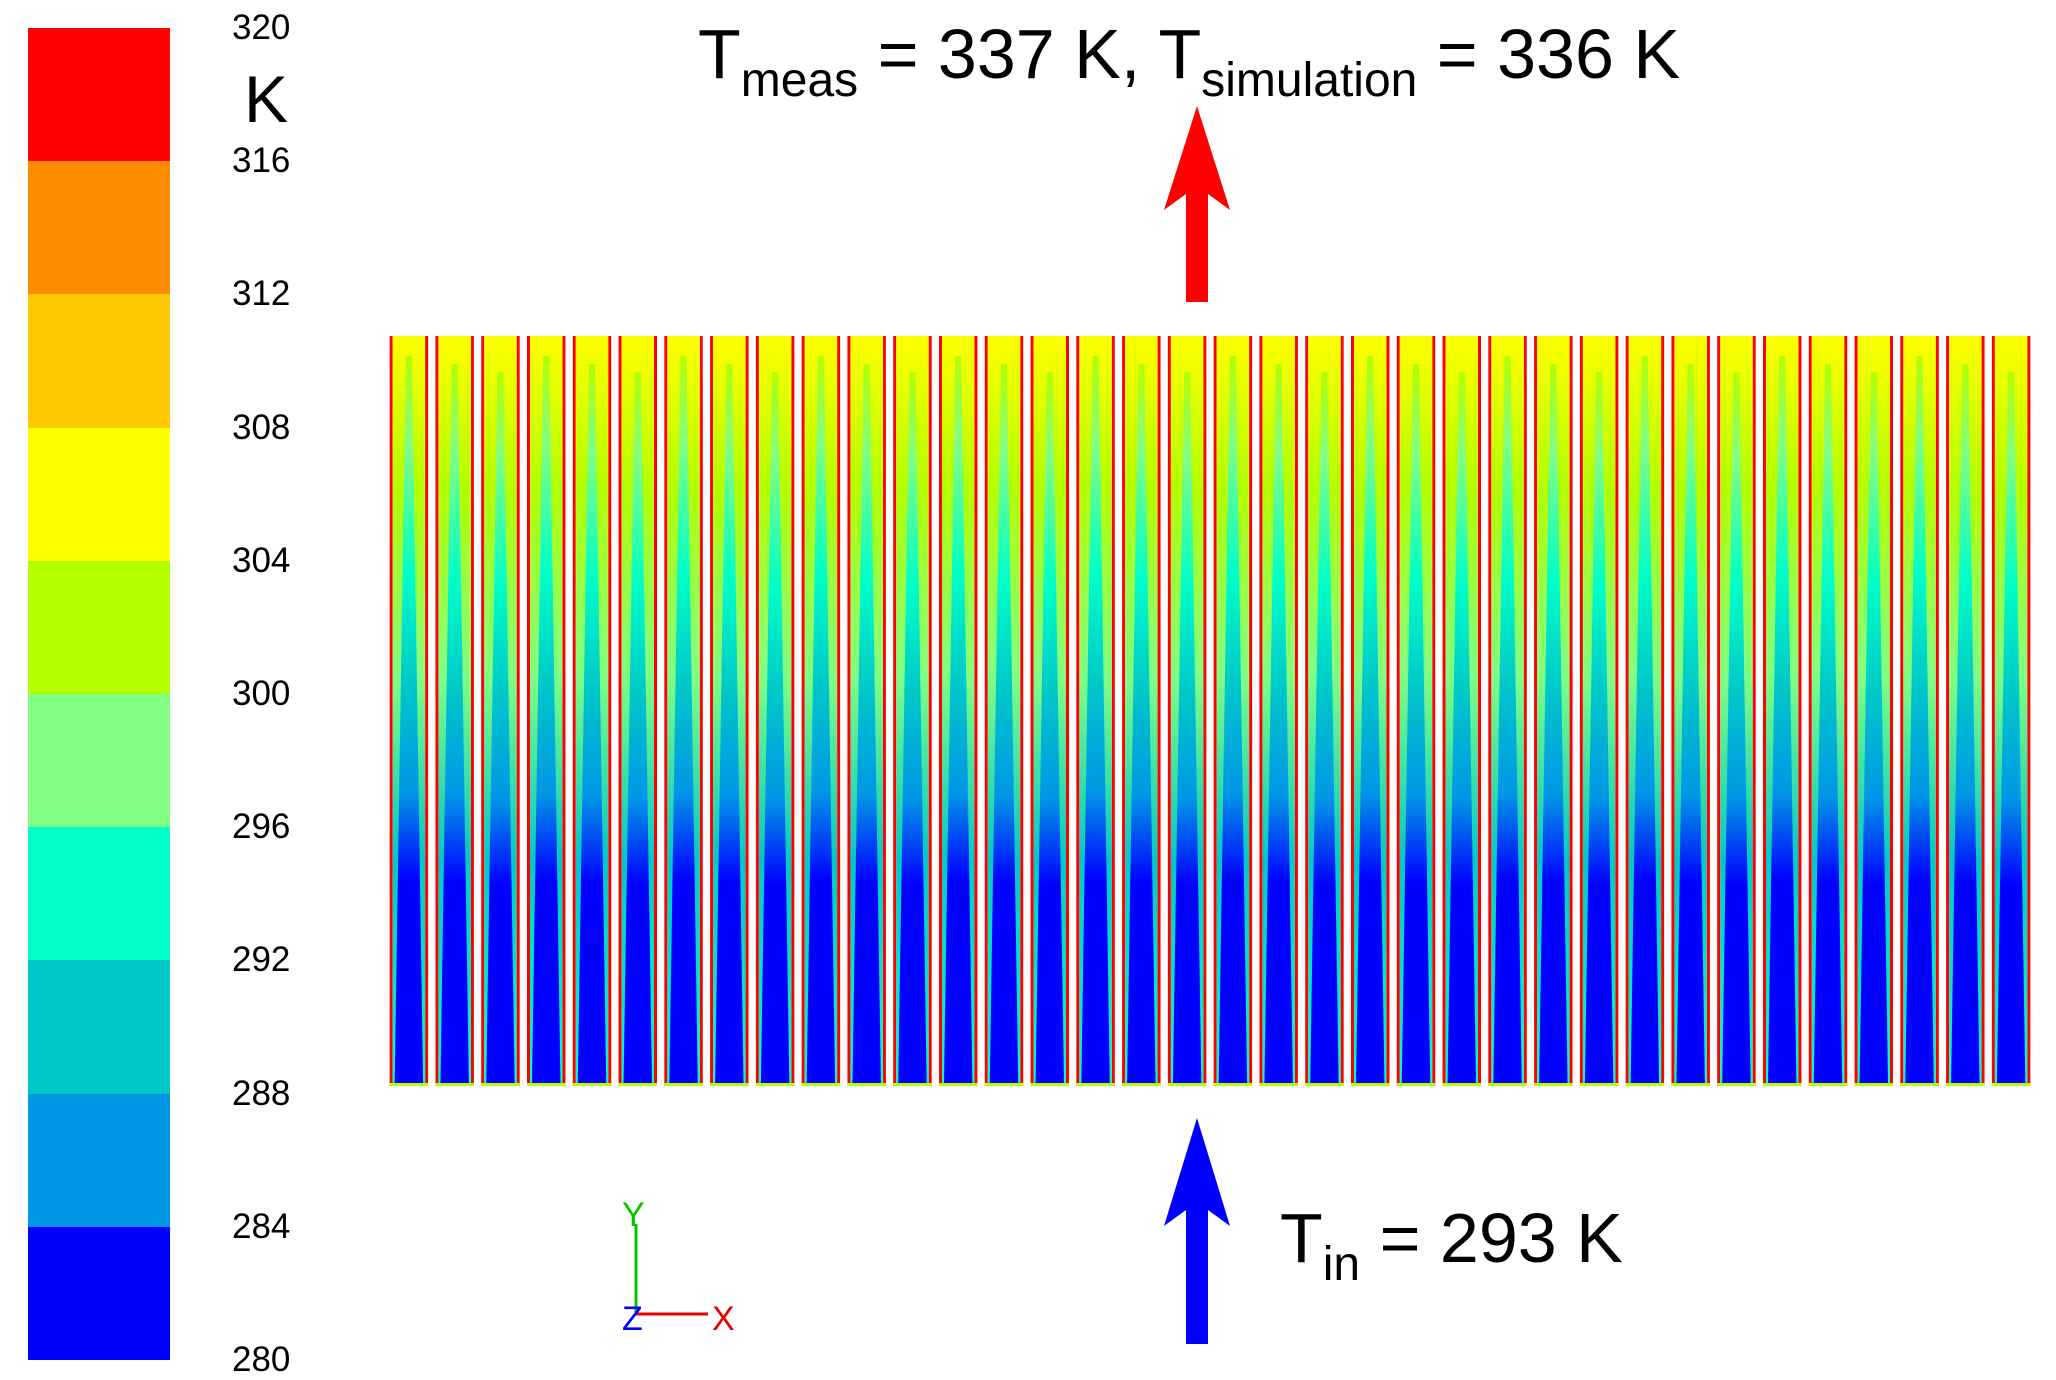 The image size is (2056, 1380). What do you see at coordinates (266, 99) in the screenshot?
I see `legend-unit-label: K` at bounding box center [266, 99].